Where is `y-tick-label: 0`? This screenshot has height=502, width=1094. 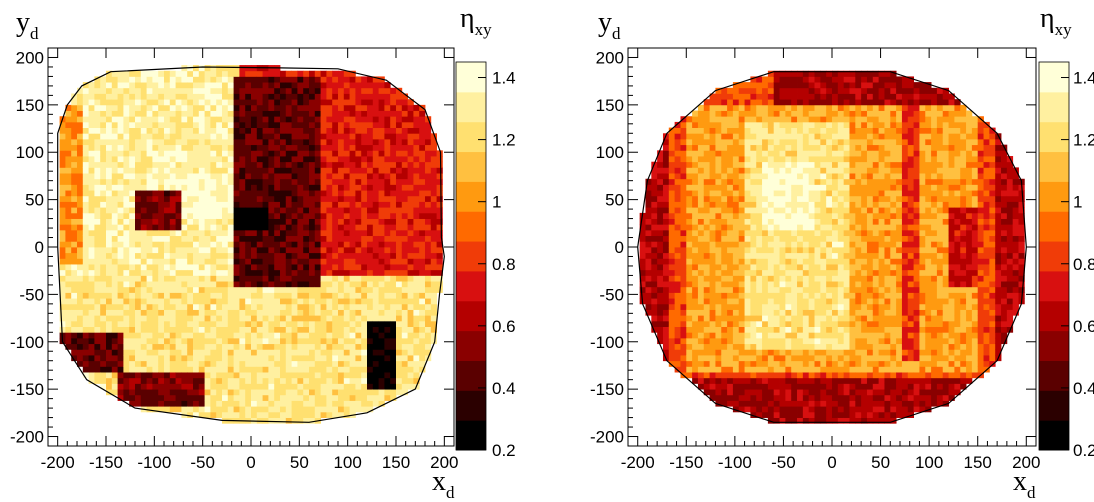
y-tick-label: 0 is located at coordinates (39, 247).